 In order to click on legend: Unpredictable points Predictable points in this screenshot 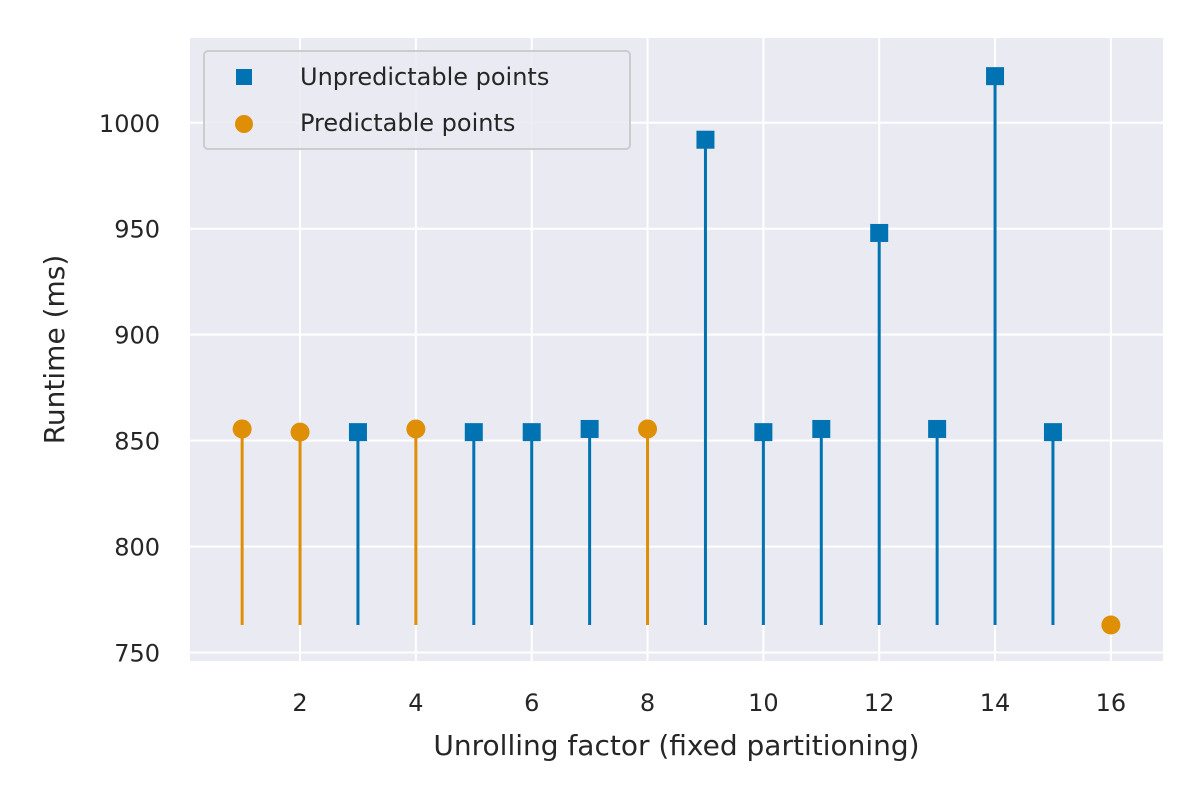, I will do `click(417, 100)`.